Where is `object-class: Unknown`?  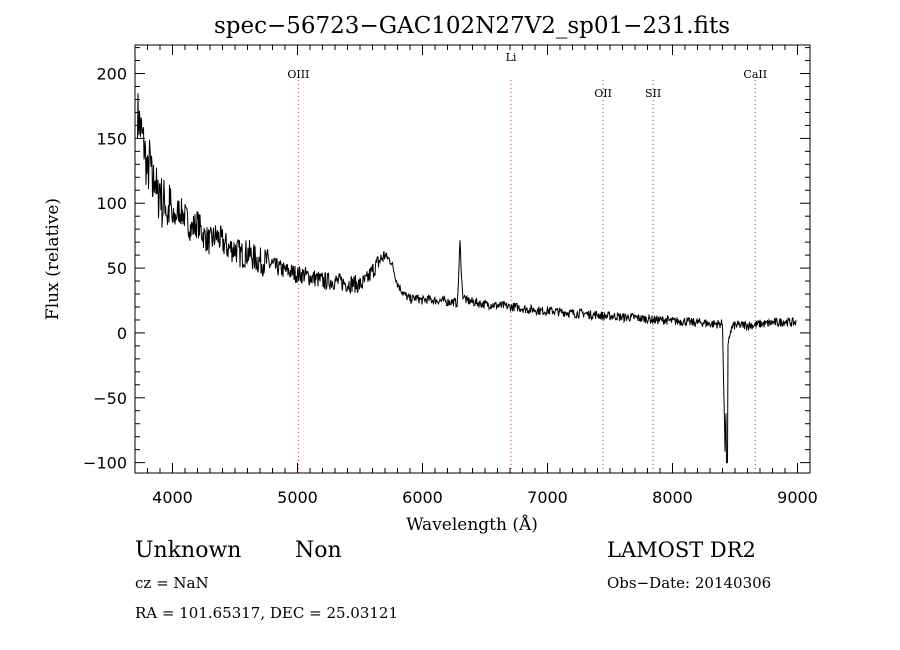
object-class: Unknown is located at coordinates (188, 550).